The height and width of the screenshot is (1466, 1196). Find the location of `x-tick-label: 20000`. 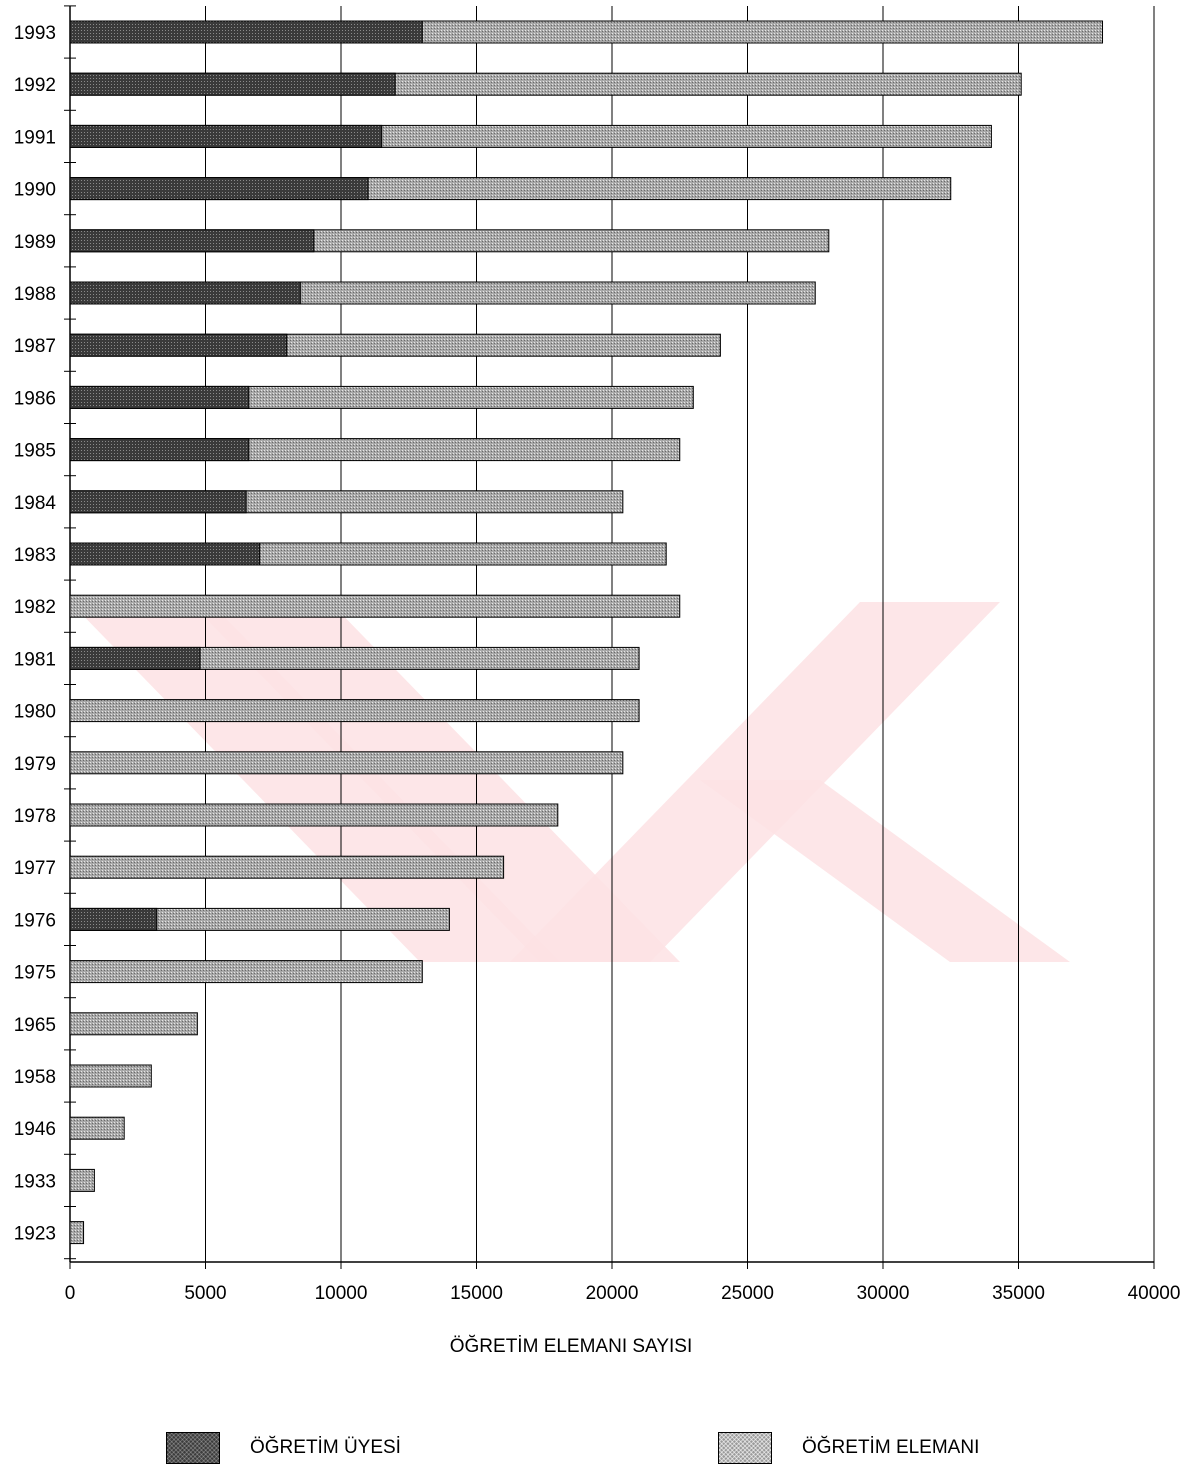

x-tick-label: 20000 is located at coordinates (612, 1293).